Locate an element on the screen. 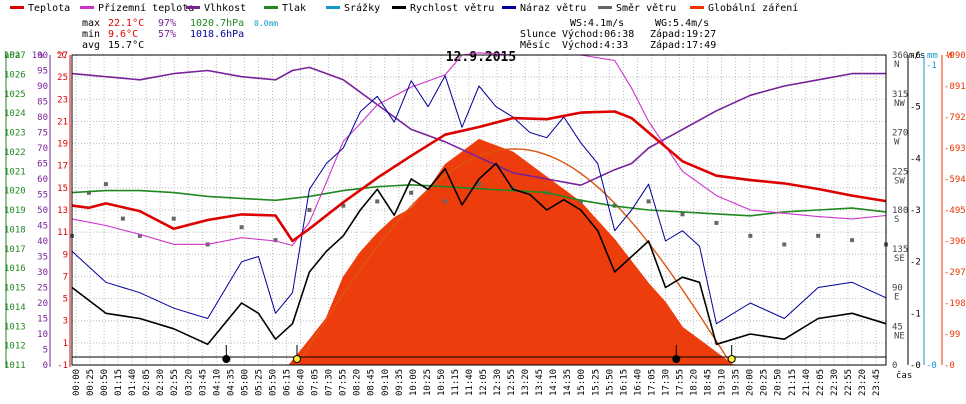  chart-title: 12.9.2015 is located at coordinates (481, 57).